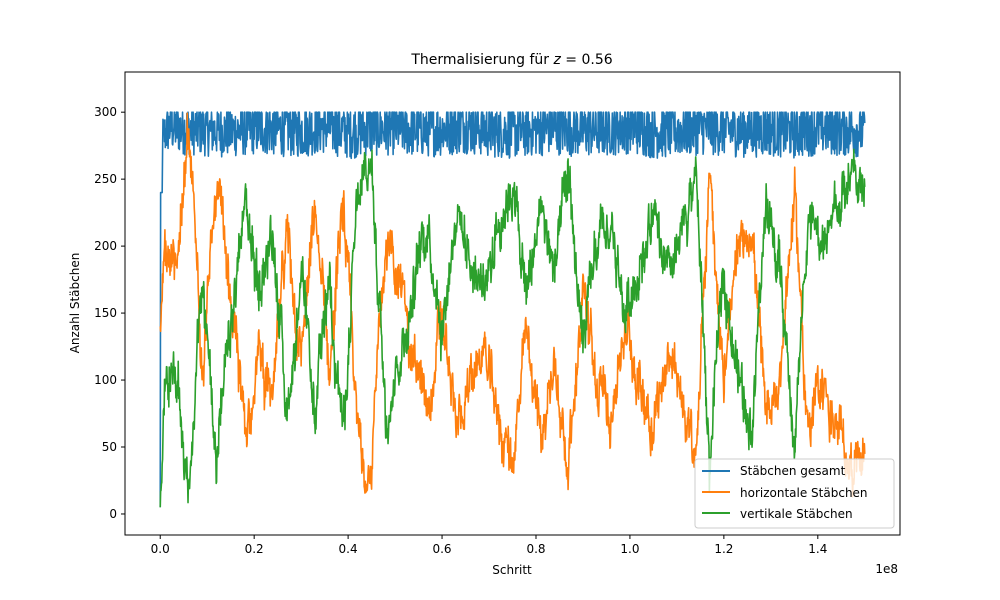  Describe the element at coordinates (512, 570) in the screenshot. I see `x-axis-label: Schritt` at that location.